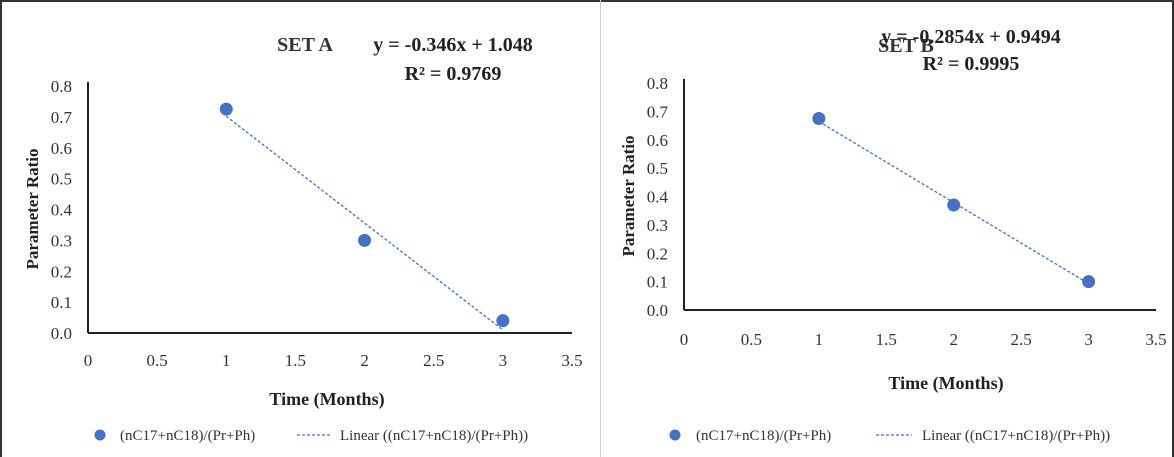  Describe the element at coordinates (453, 74) in the screenshot. I see `trendline-r-squared: R² = 0.9769` at that location.